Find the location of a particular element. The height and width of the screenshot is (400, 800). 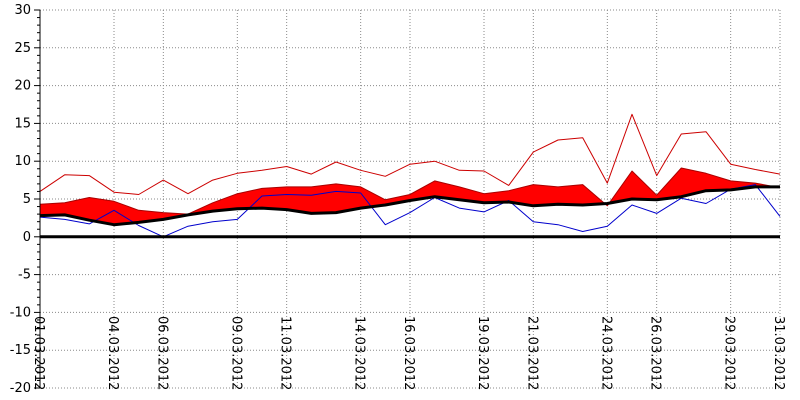

normal-line is located at coordinates (409, 206).